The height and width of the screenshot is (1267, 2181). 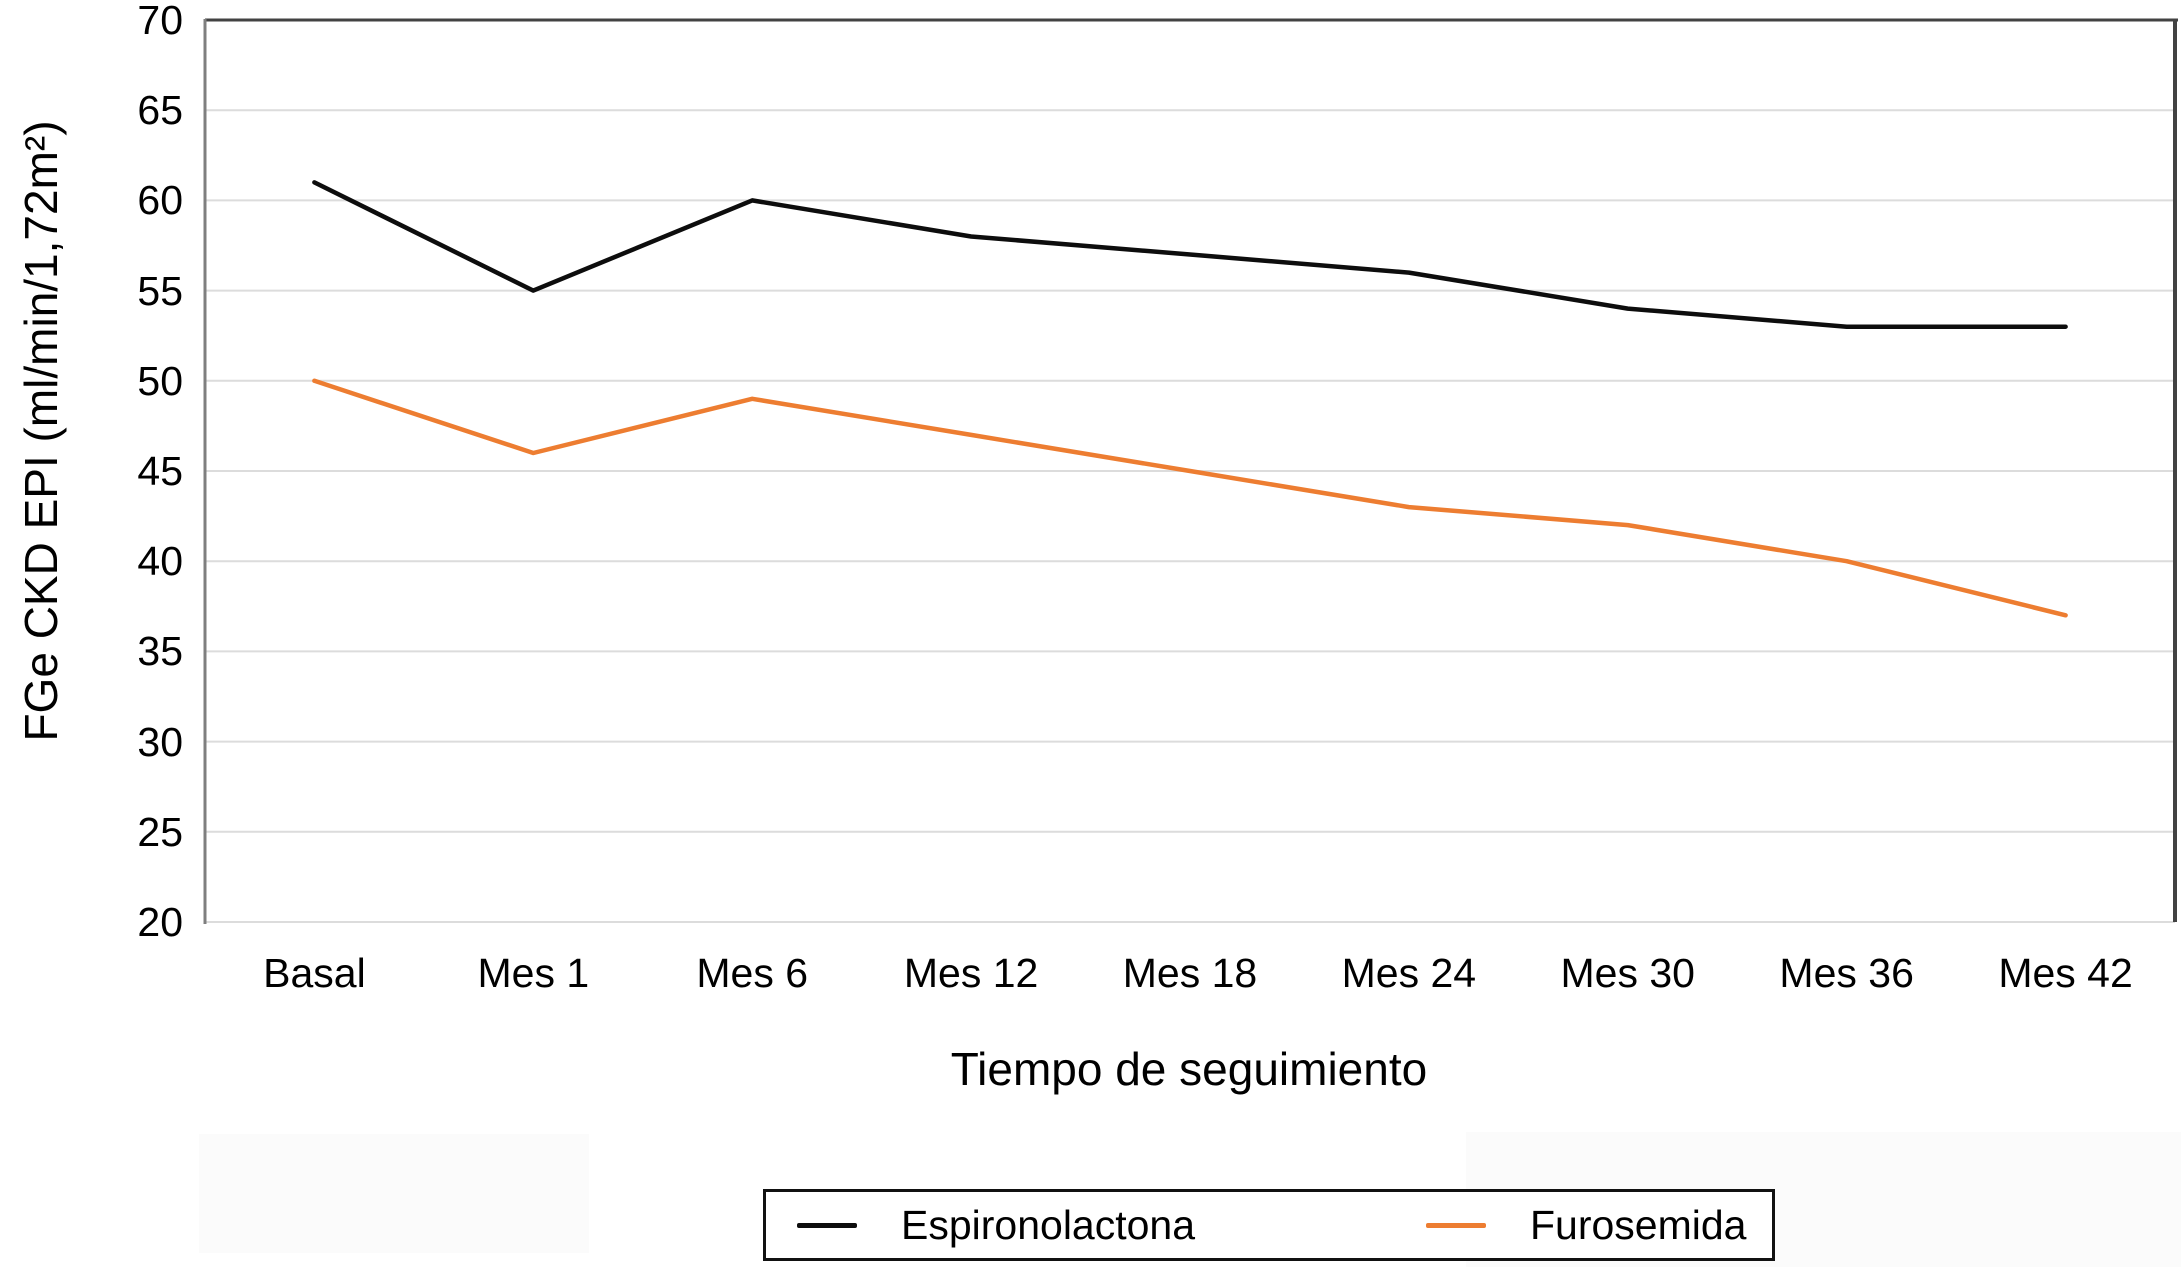 What do you see at coordinates (41, 431) in the screenshot?
I see `y-axis-title: FGe CKD EPI (ml/min/1,72m²)` at bounding box center [41, 431].